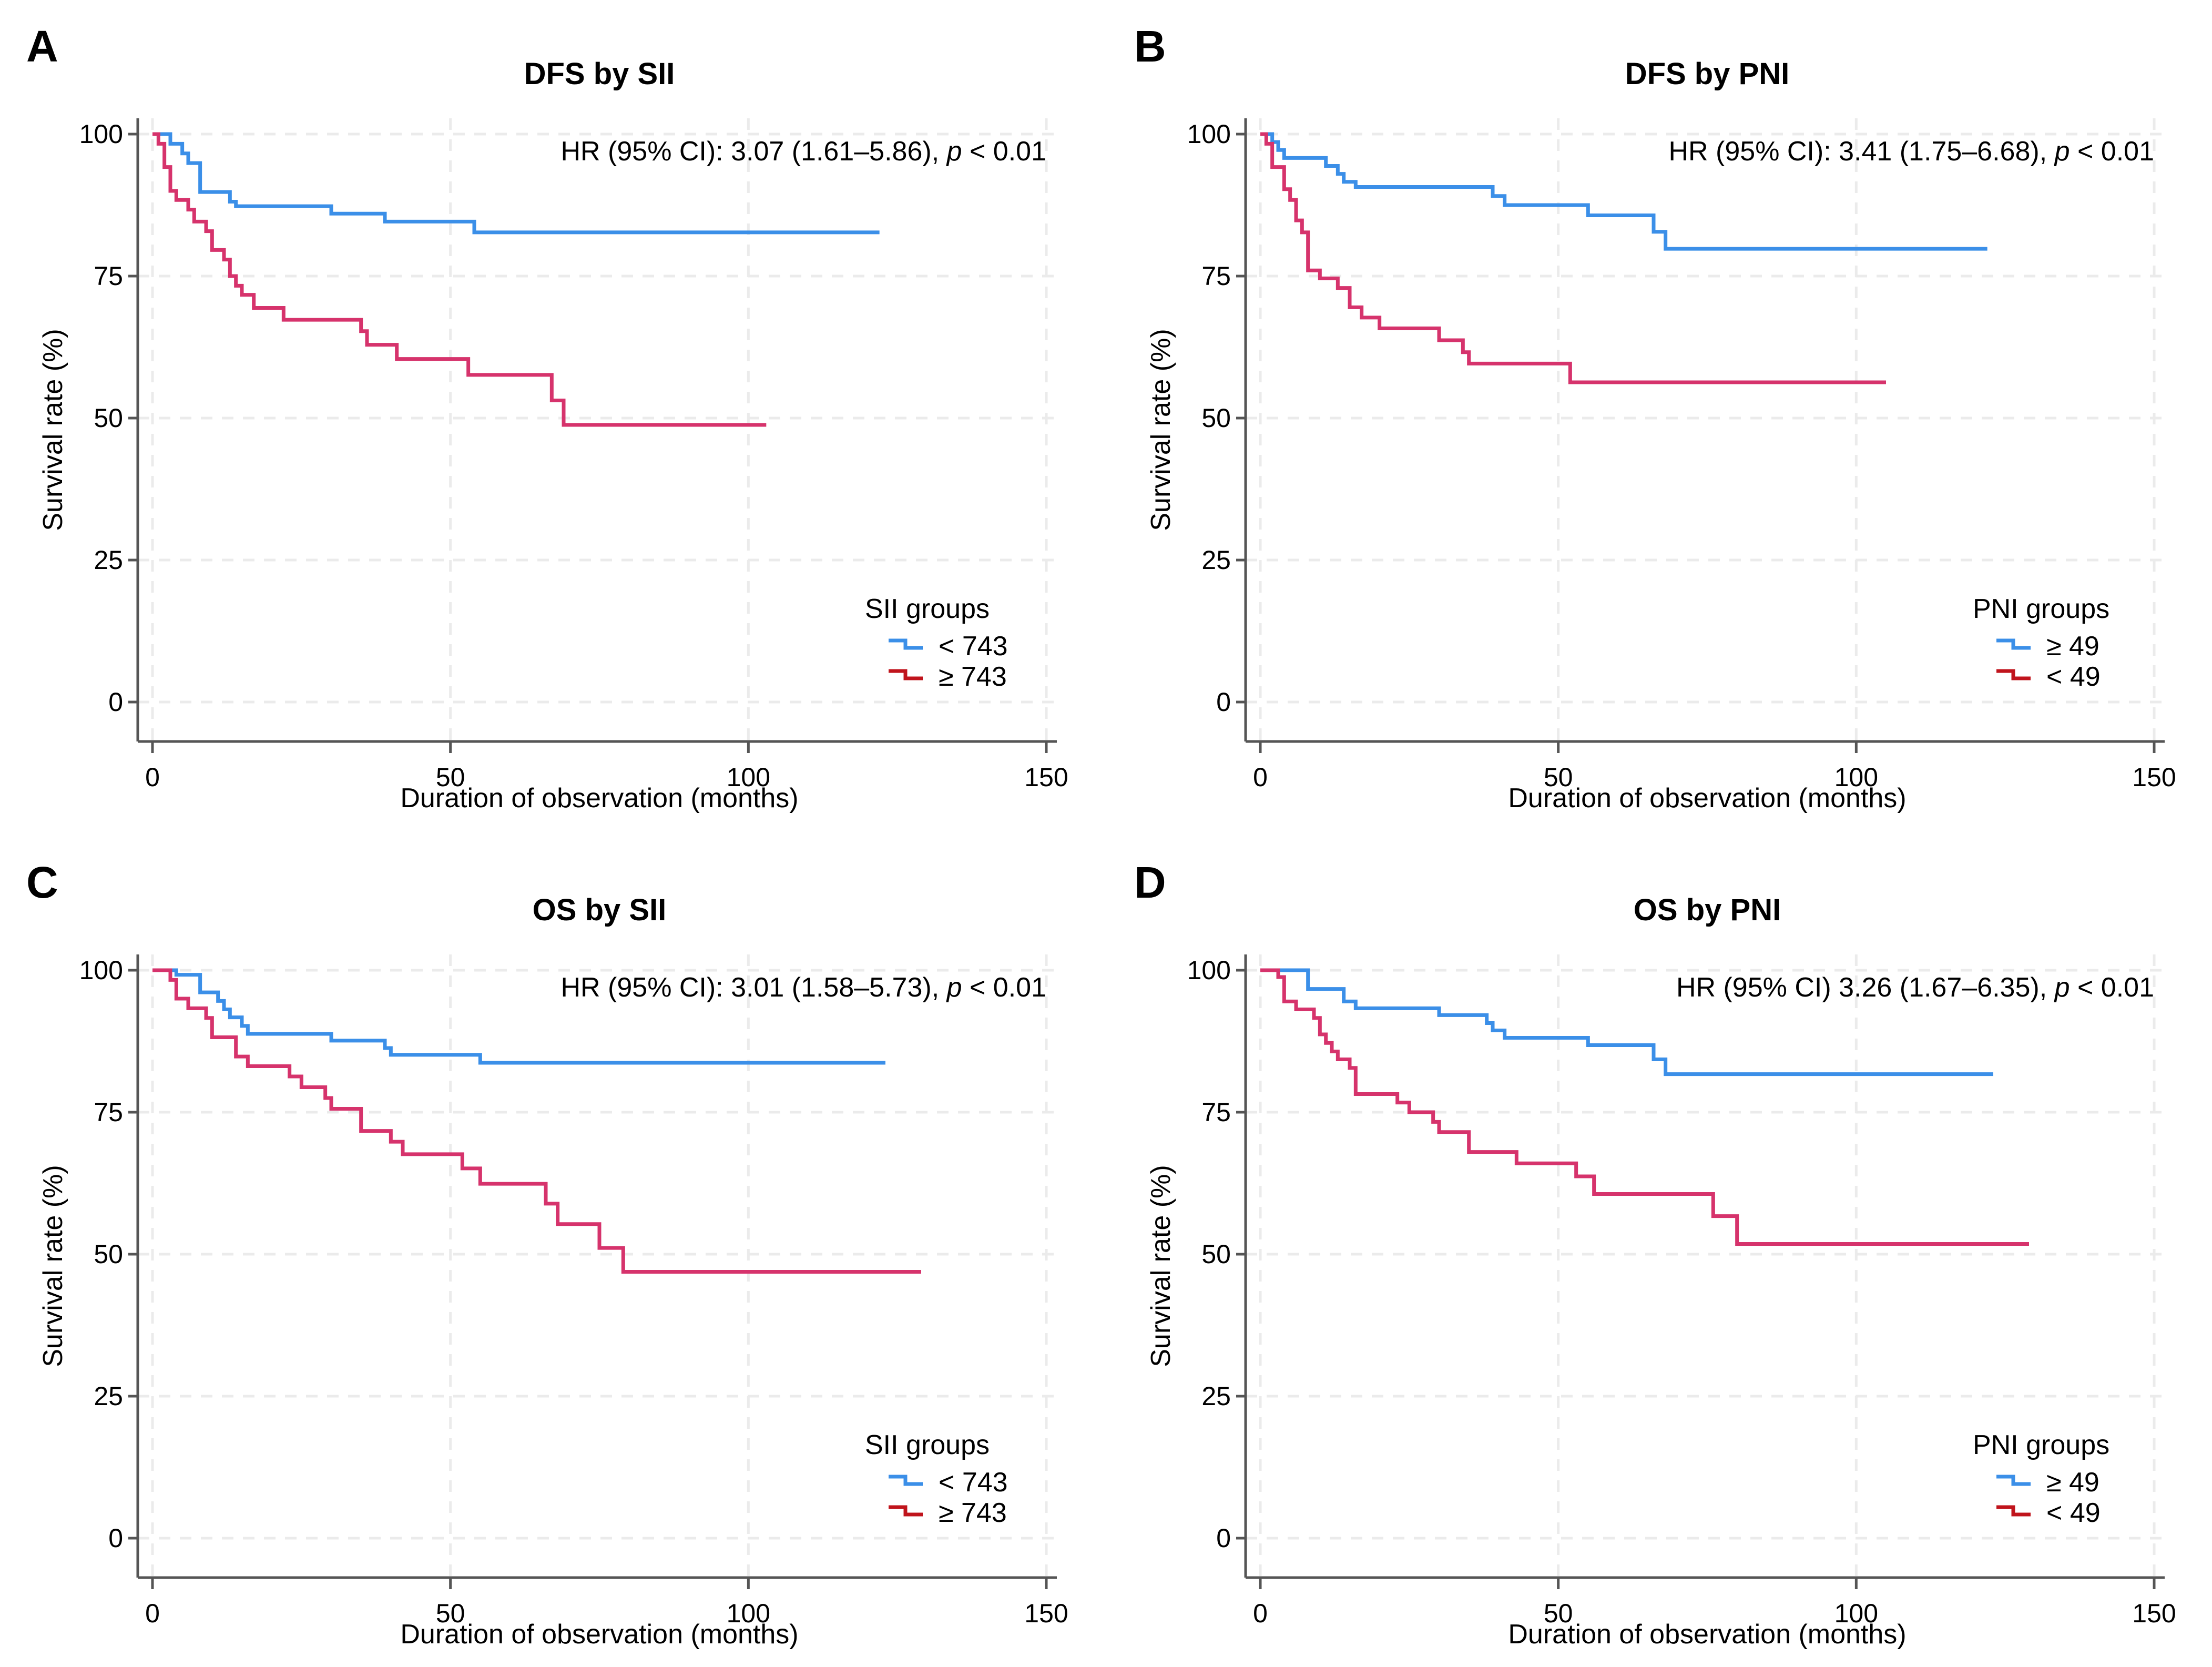  What do you see at coordinates (753, 987) in the screenshot?
I see `hr-text: HR (95% CI): 3.01 (1.58–5.73),` at bounding box center [753, 987].